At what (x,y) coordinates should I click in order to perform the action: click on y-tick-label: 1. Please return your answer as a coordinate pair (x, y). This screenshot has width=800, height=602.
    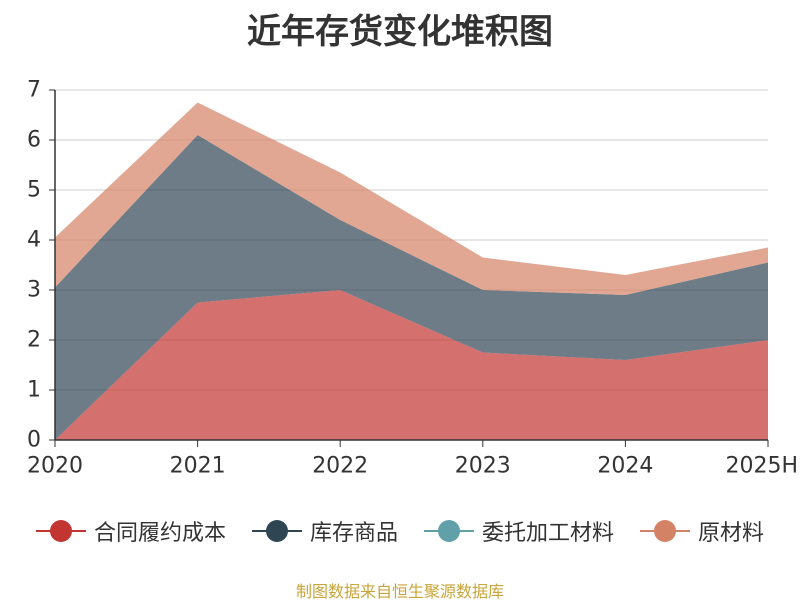
    Looking at the image, I should click on (34, 390).